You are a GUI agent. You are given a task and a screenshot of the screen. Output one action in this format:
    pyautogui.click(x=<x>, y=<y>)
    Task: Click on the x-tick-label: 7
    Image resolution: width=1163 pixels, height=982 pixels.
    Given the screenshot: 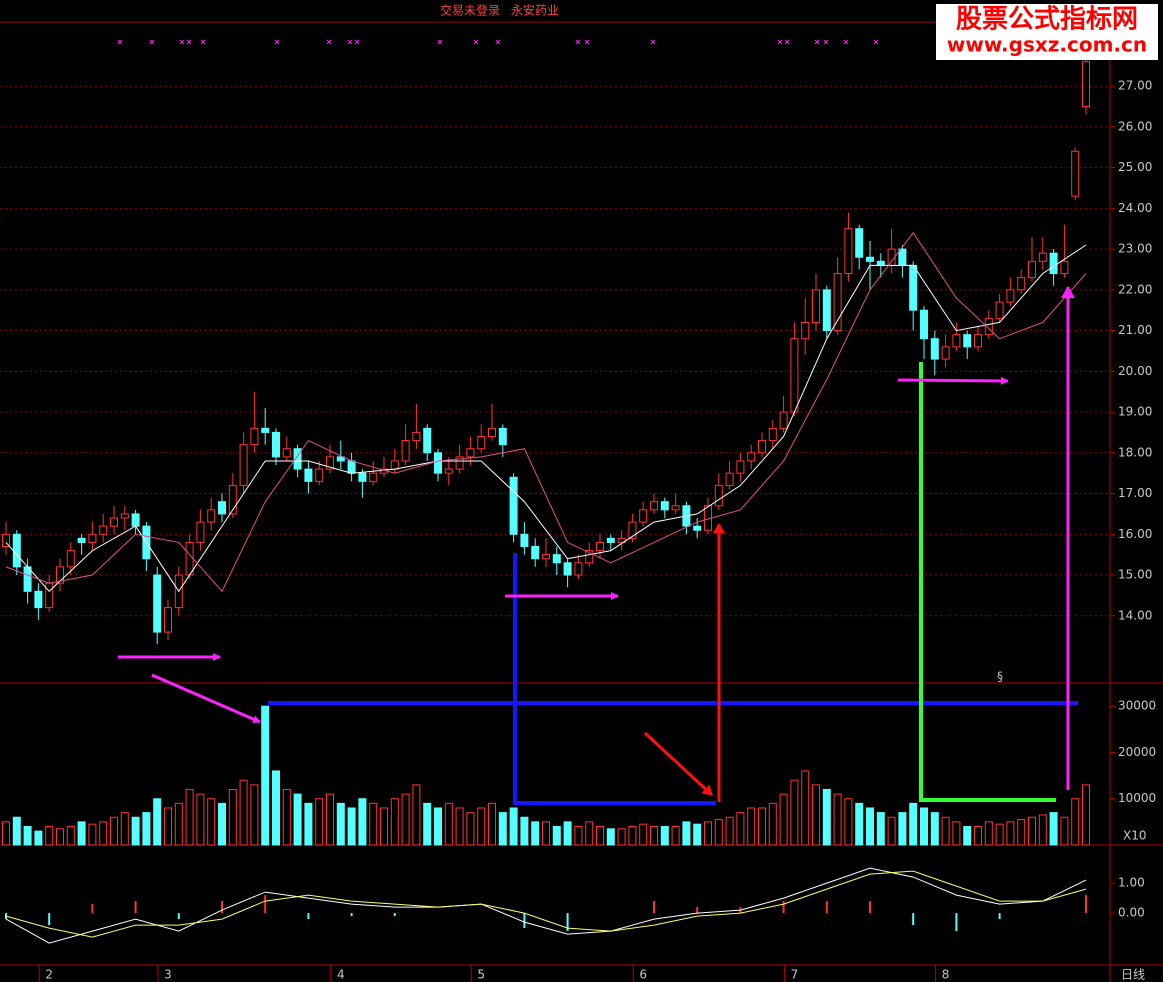 What is the action you would take?
    pyautogui.click(x=795, y=975)
    